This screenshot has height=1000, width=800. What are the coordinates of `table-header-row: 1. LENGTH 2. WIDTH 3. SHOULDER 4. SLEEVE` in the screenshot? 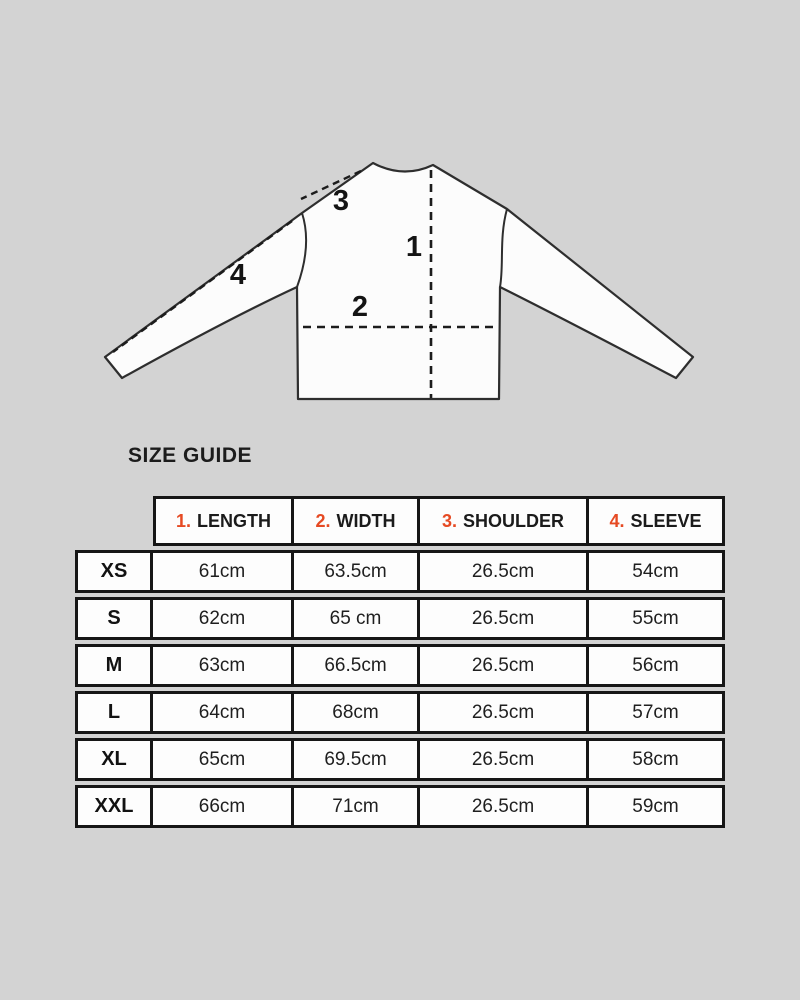 It's located at (400, 521).